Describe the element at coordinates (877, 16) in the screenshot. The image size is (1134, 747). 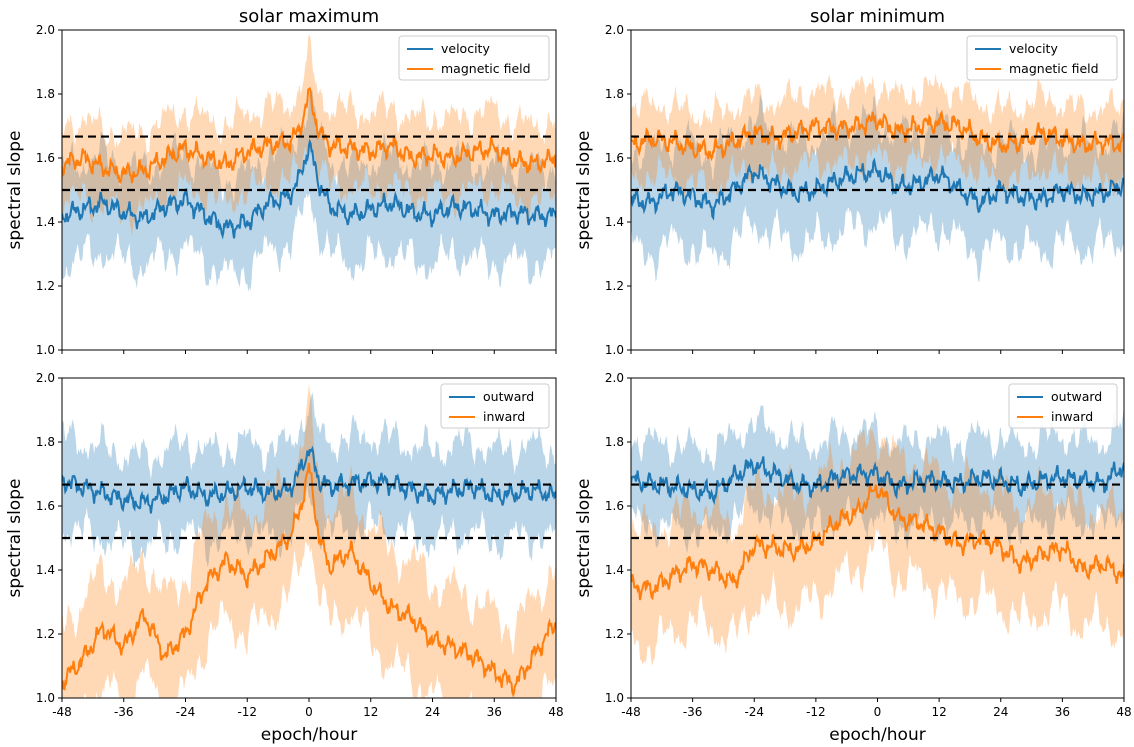
I see `panel-title: solar minimum` at that location.